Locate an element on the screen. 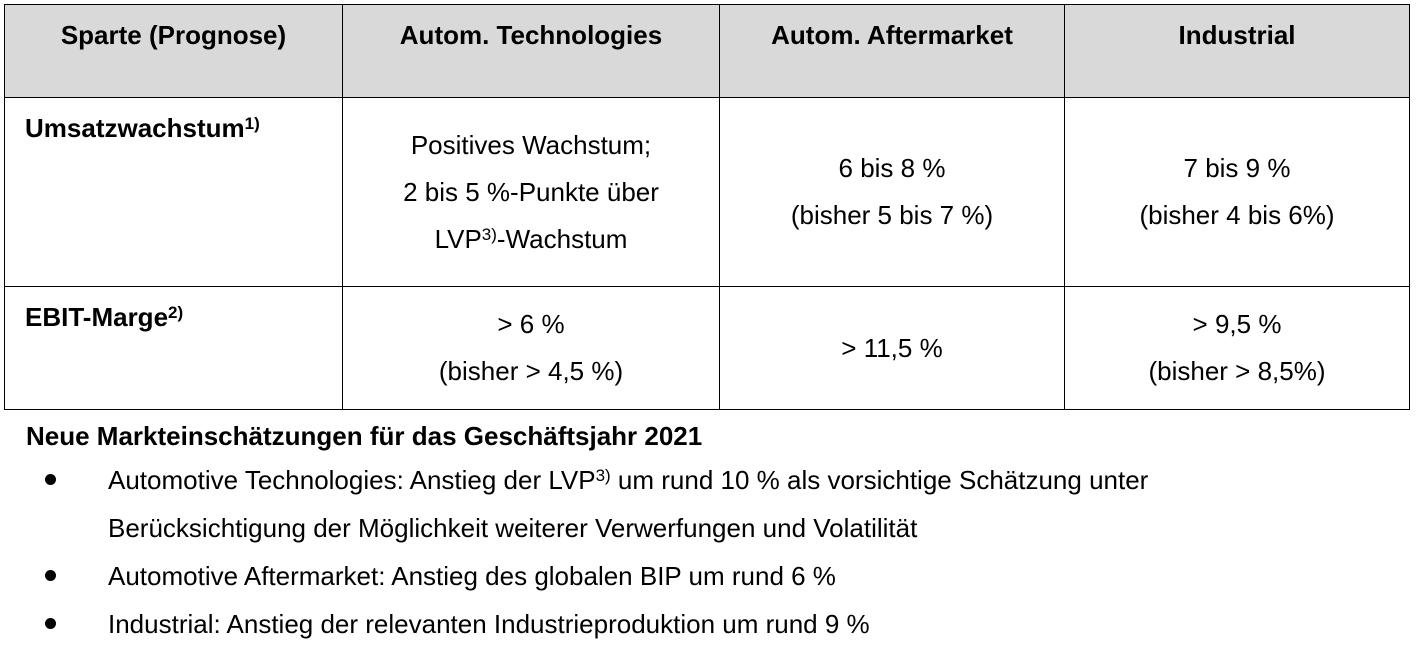 This screenshot has width=1418, height=651. cell-line: 6 bis 8 % is located at coordinates (892, 168).